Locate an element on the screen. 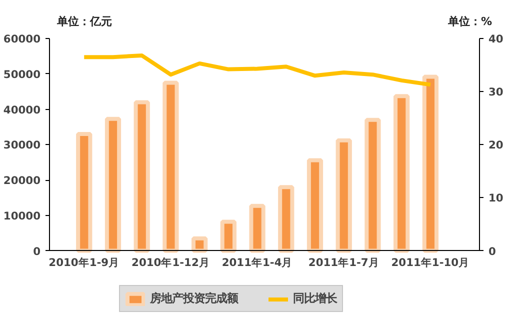 Image resolution: width=511 pixels, height=336 pixels. y2-tick-label: 20 is located at coordinates (496, 145).